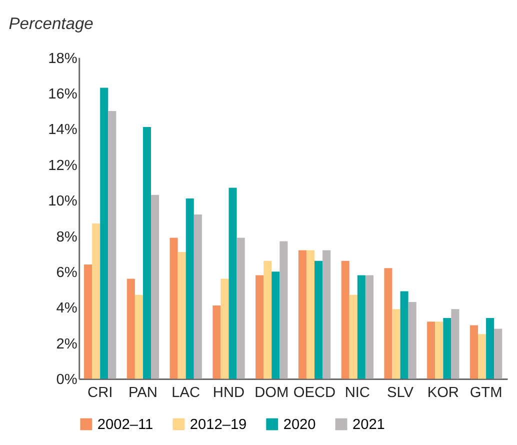 The height and width of the screenshot is (445, 517). What do you see at coordinates (218, 425) in the screenshot?
I see `legend-label: 2012–19` at bounding box center [218, 425].